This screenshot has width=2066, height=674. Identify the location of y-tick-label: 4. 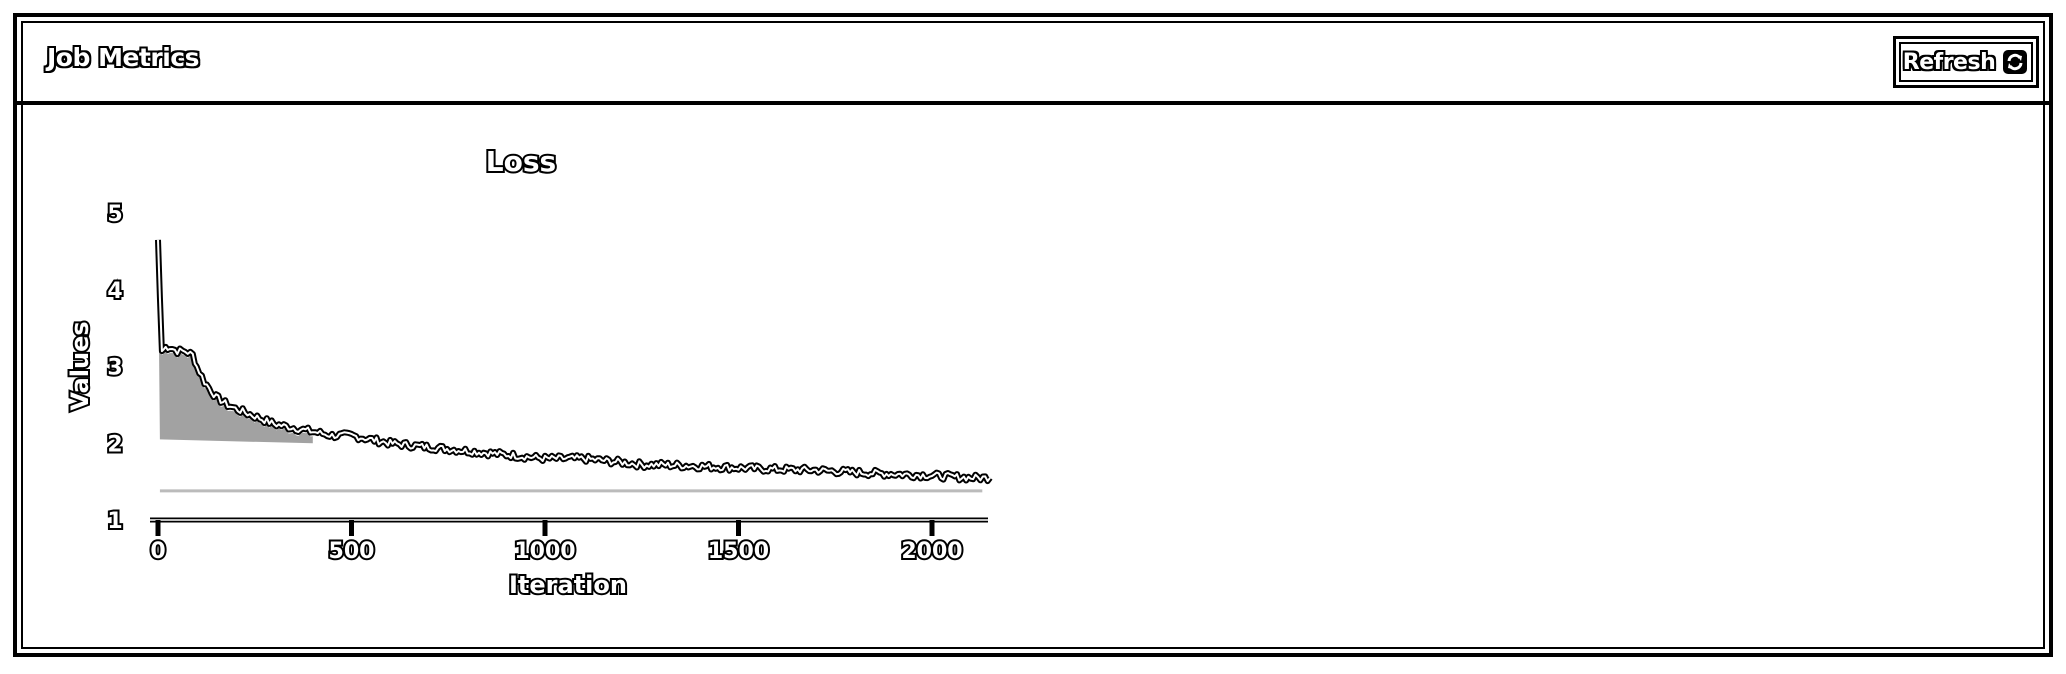
(114, 291).